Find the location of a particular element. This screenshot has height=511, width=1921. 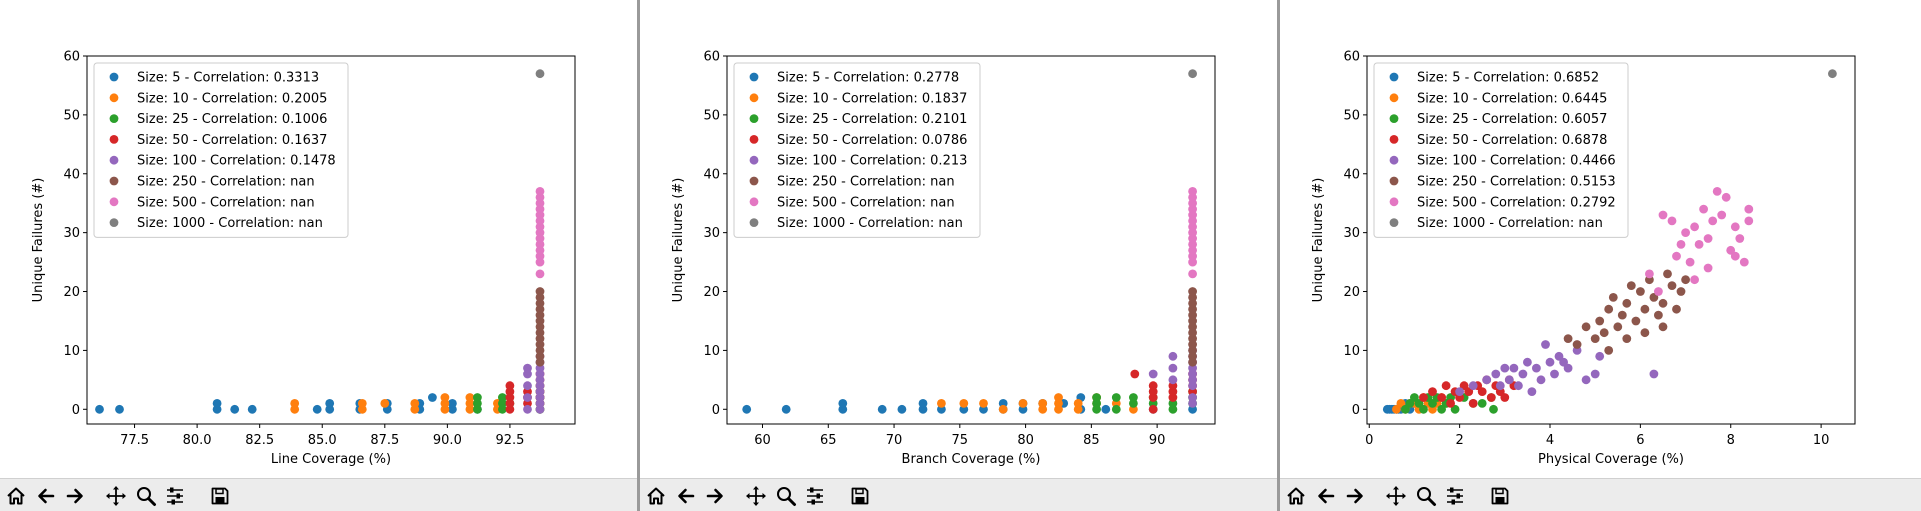

x-tick-label: 10 is located at coordinates (1821, 440).